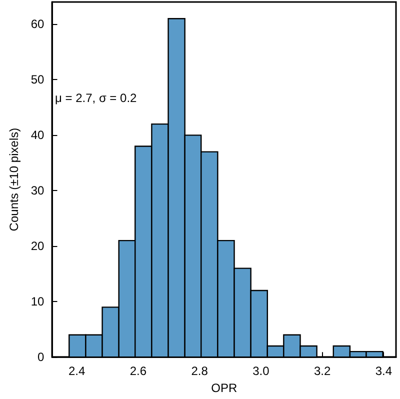 The height and width of the screenshot is (399, 400). Describe the element at coordinates (41, 357) in the screenshot. I see `y-tick-label: 0` at that location.